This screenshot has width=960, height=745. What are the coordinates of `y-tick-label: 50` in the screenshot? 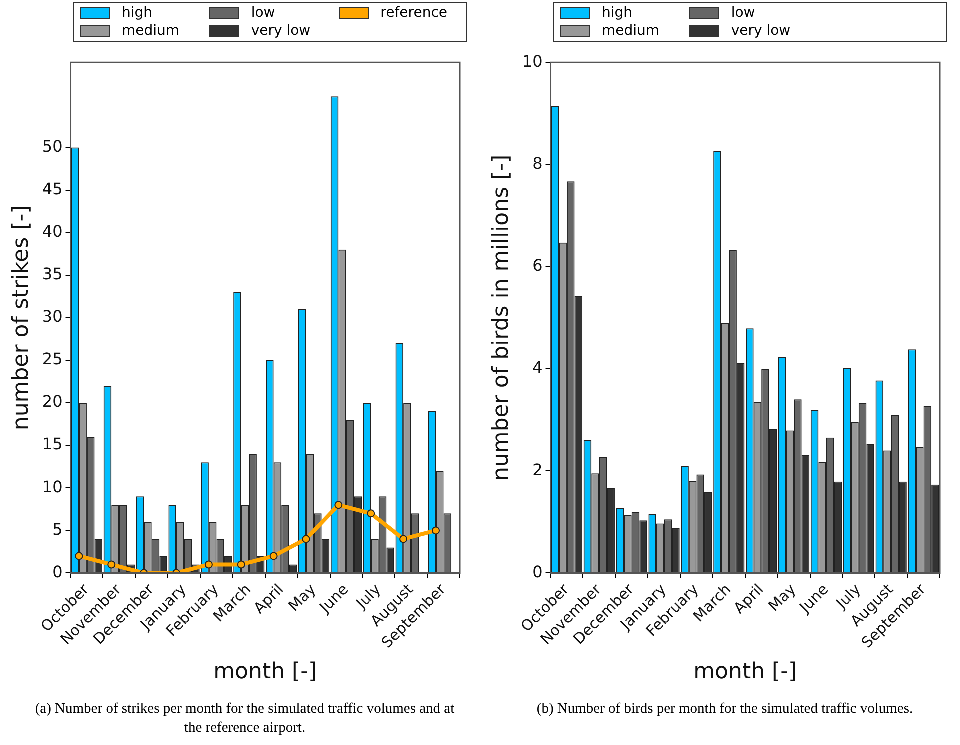 It's located at (52, 146).